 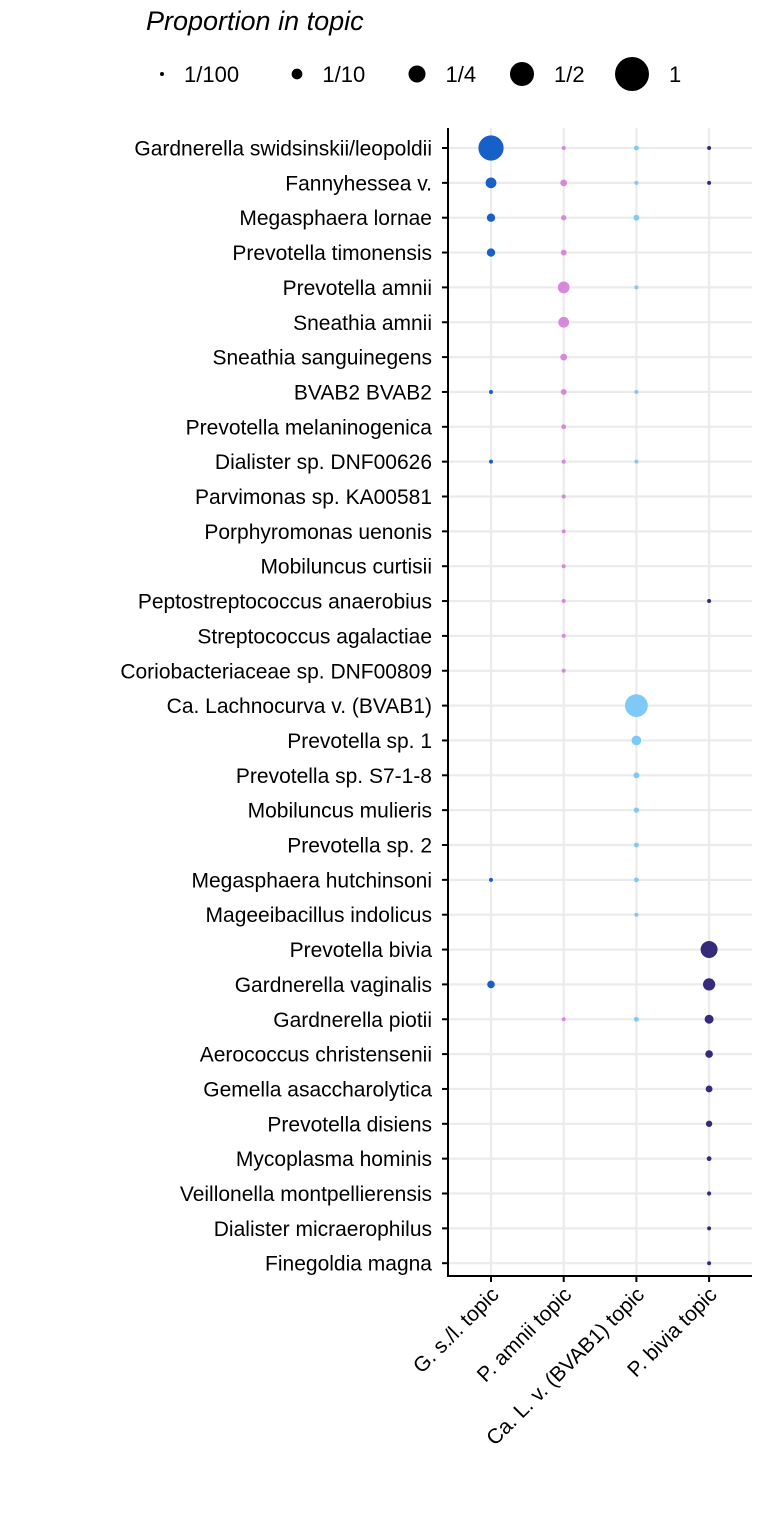 I want to click on point-peptostreptococcus-anaerobius-p-amnii-topic, so click(x=563, y=601).